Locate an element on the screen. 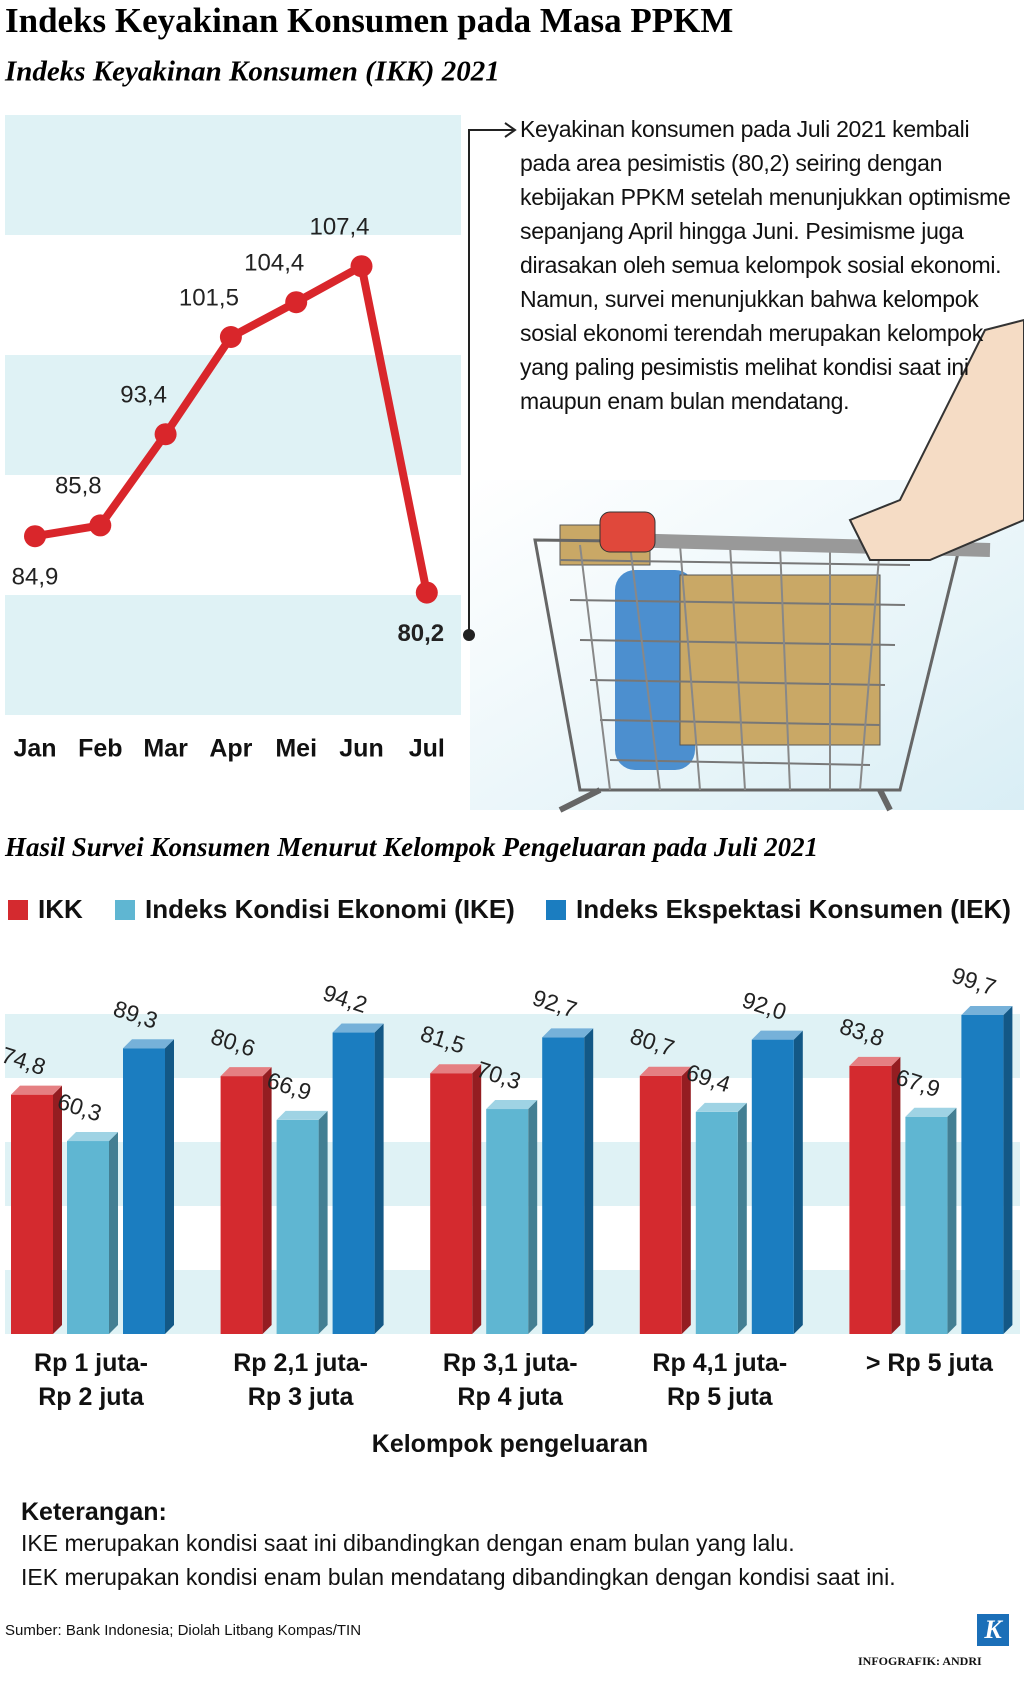 This screenshot has height=1683, width=1024. data-label: 80,2 is located at coordinates (420, 633).